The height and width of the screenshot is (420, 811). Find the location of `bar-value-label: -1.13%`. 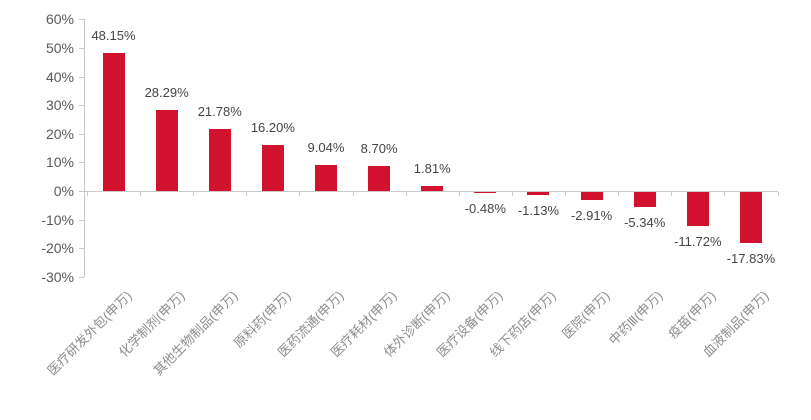

bar-value-label: -1.13% is located at coordinates (538, 211).